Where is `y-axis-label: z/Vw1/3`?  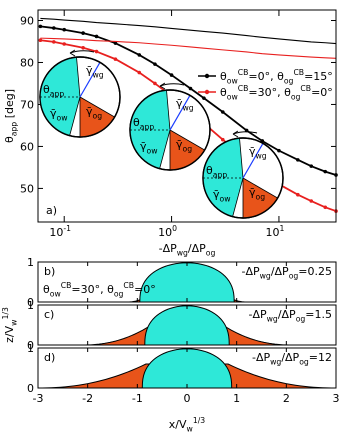
y-axis-label: z/Vw1/3 is located at coordinates (10, 325).